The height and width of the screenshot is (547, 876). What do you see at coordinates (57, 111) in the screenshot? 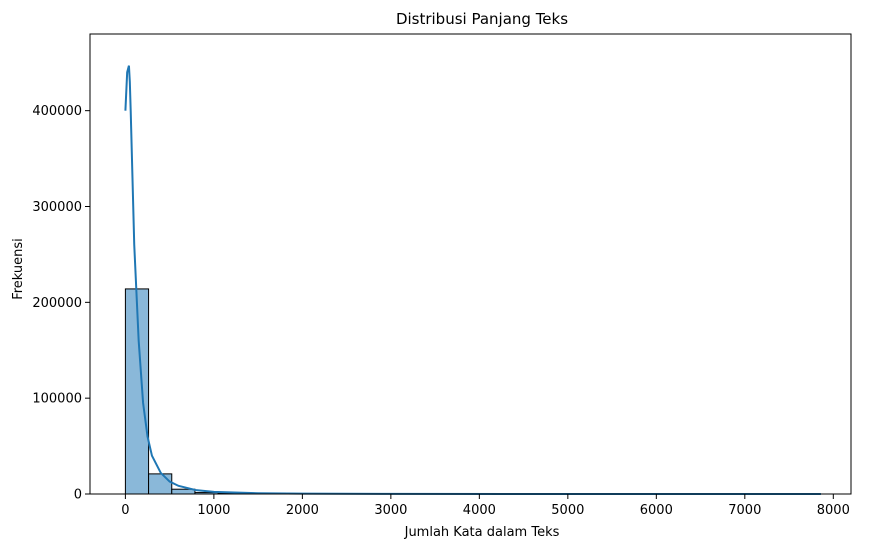
I see `y-tick-label: 400000` at bounding box center [57, 111].